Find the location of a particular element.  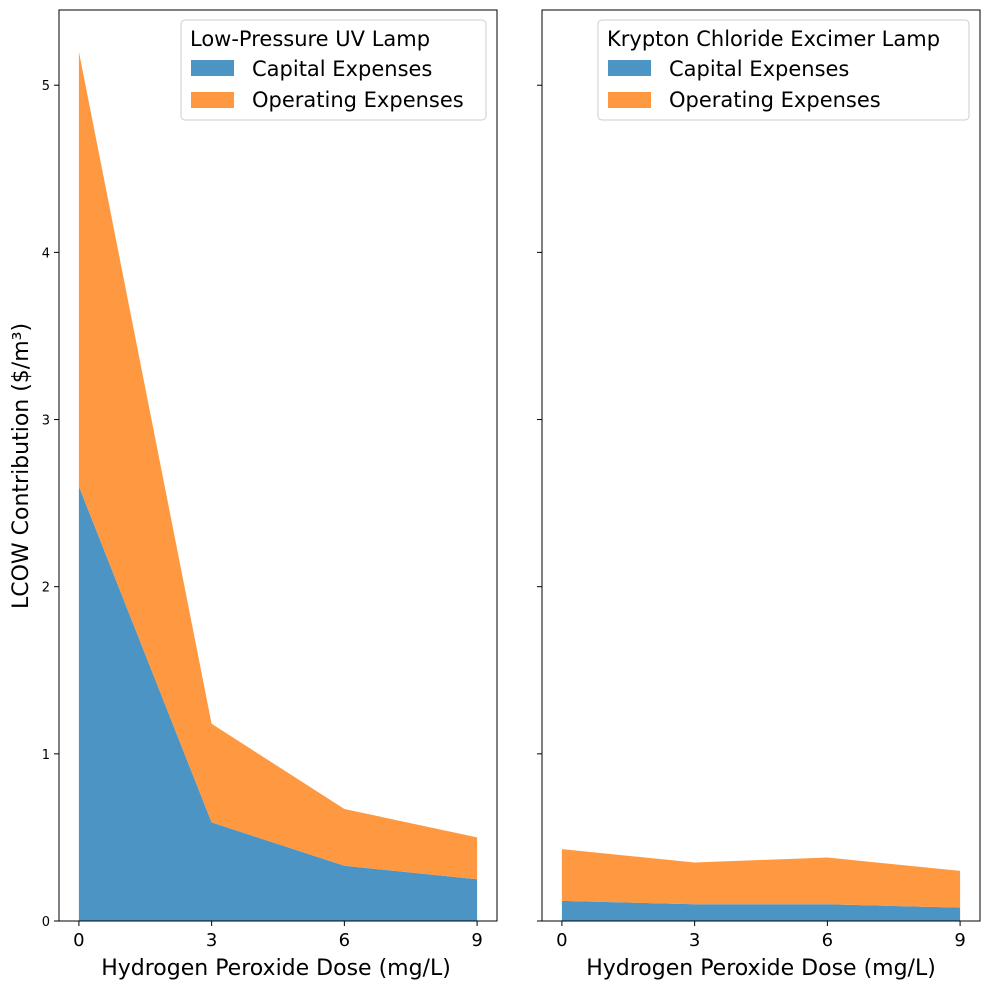

panel-right-areas is located at coordinates (761, 885).